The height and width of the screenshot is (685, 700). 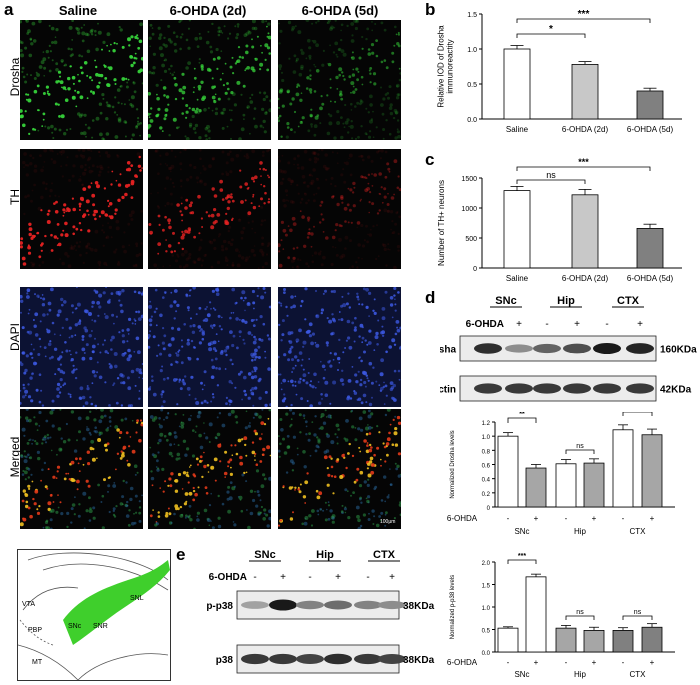 What do you see at coordinates (580, 617) in the screenshot?
I see `significance-bracket` at bounding box center [580, 617].